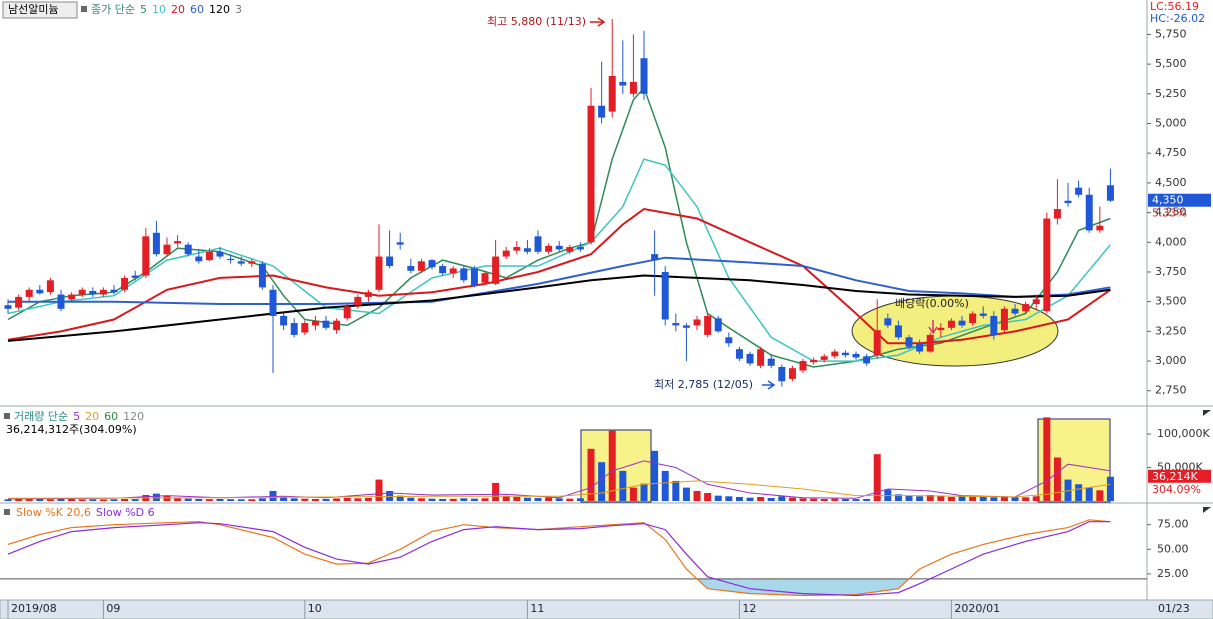  Describe the element at coordinates (197, 9) in the screenshot. I see `legend-entry: 60` at that location.